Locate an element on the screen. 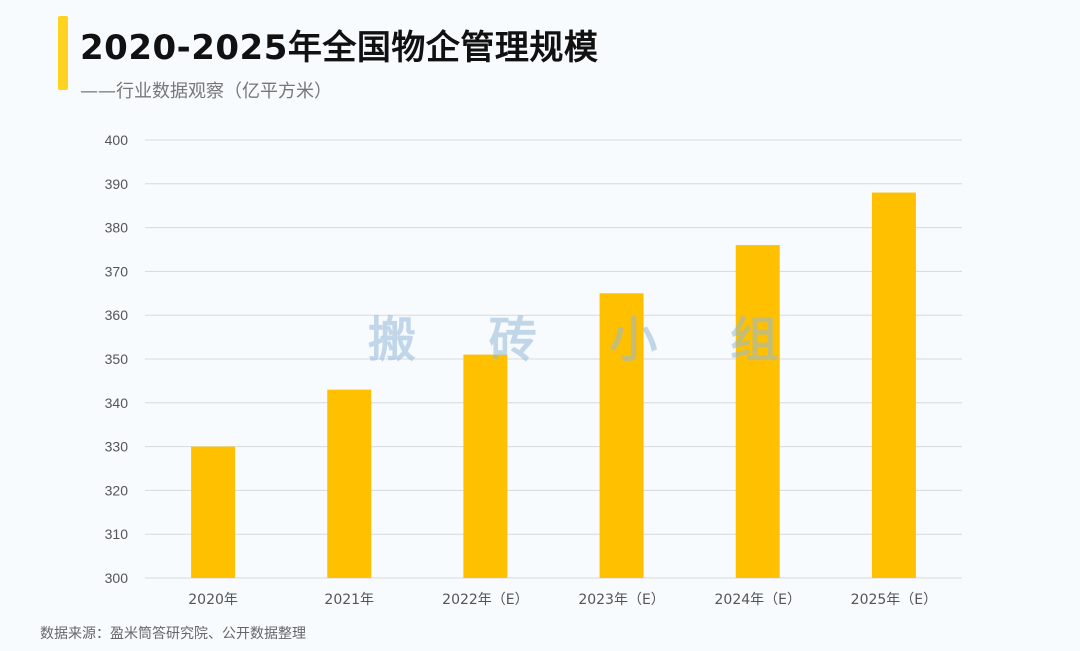 This screenshot has height=651, width=1080. title-accent-bar is located at coordinates (63, 53).